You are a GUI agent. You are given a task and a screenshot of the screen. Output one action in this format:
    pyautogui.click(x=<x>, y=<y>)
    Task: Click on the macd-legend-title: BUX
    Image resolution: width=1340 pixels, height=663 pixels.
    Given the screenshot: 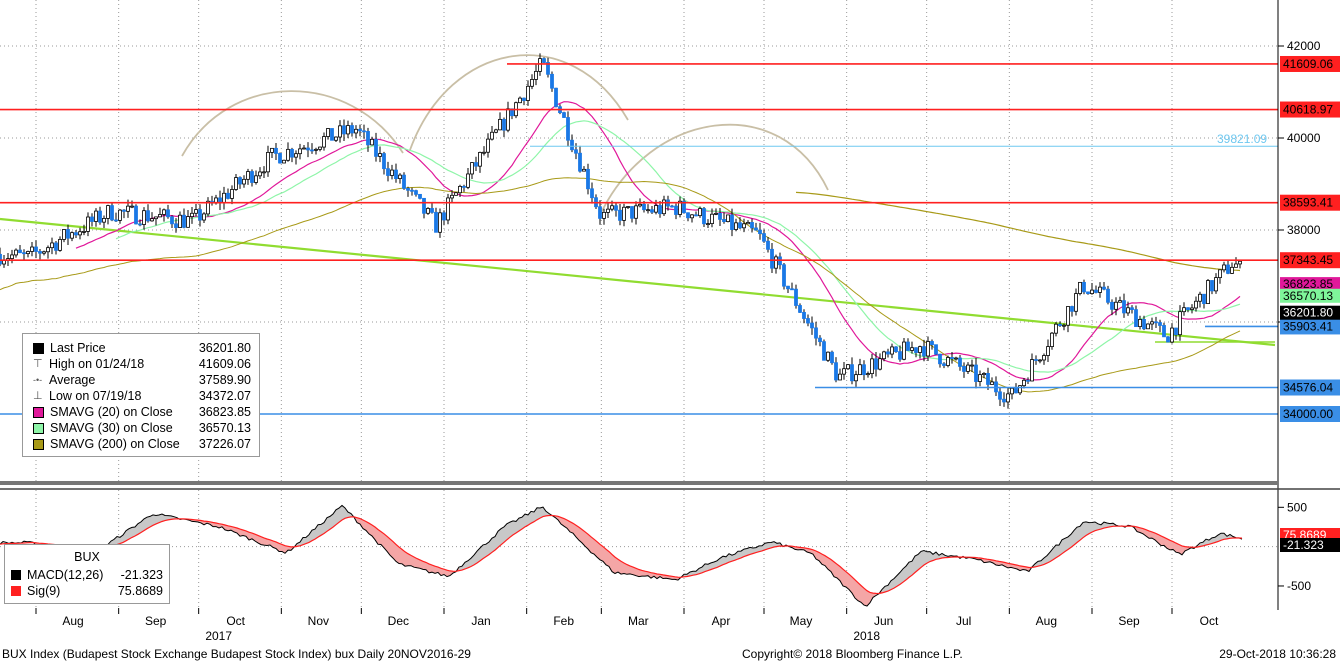 What is the action you would take?
    pyautogui.click(x=87, y=557)
    